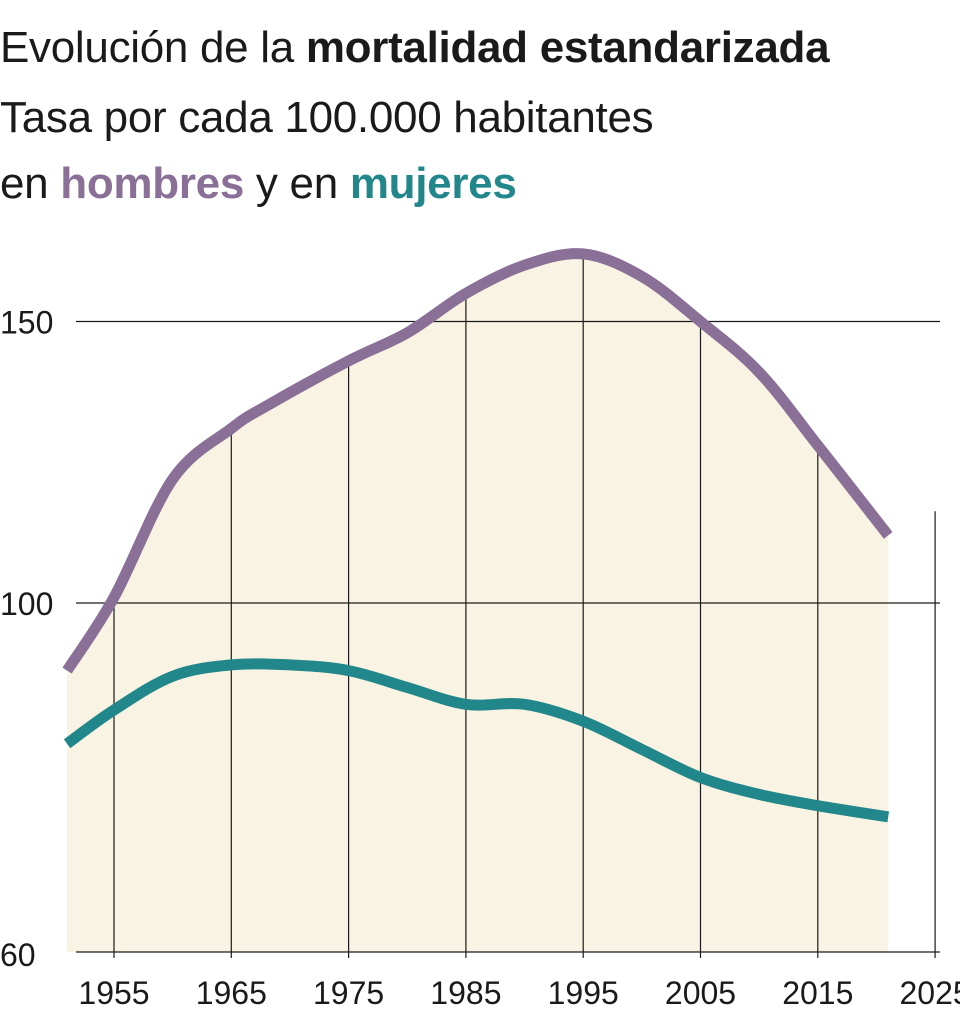 This screenshot has height=1019, width=960. I want to click on chart-legend-line: en hombres y en mujeres, so click(258, 184).